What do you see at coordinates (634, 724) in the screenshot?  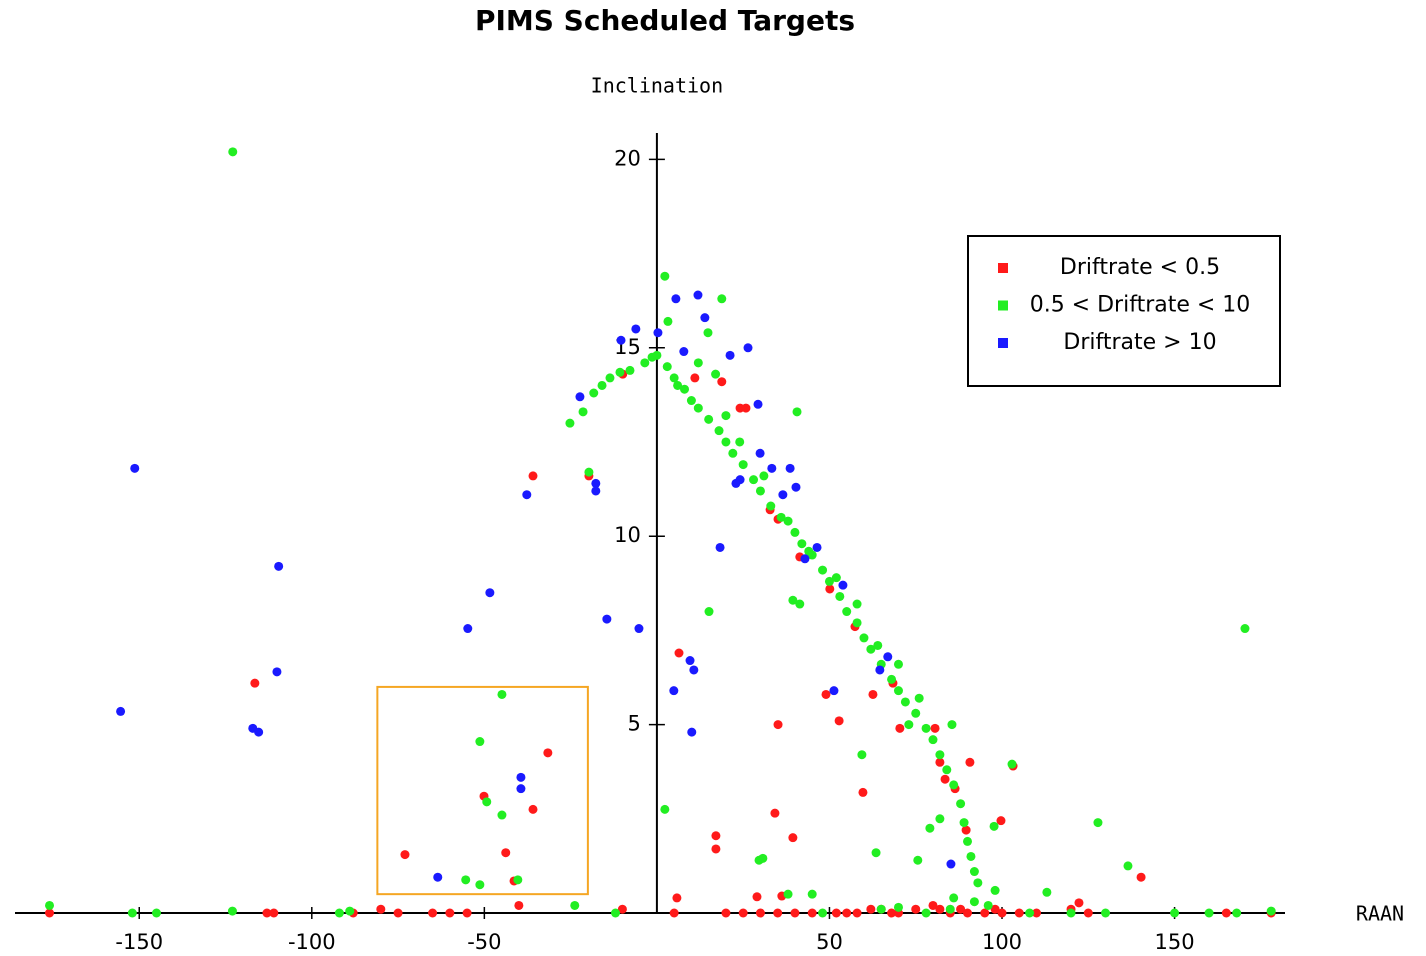 I see `y-tick-label: 5` at bounding box center [634, 724].